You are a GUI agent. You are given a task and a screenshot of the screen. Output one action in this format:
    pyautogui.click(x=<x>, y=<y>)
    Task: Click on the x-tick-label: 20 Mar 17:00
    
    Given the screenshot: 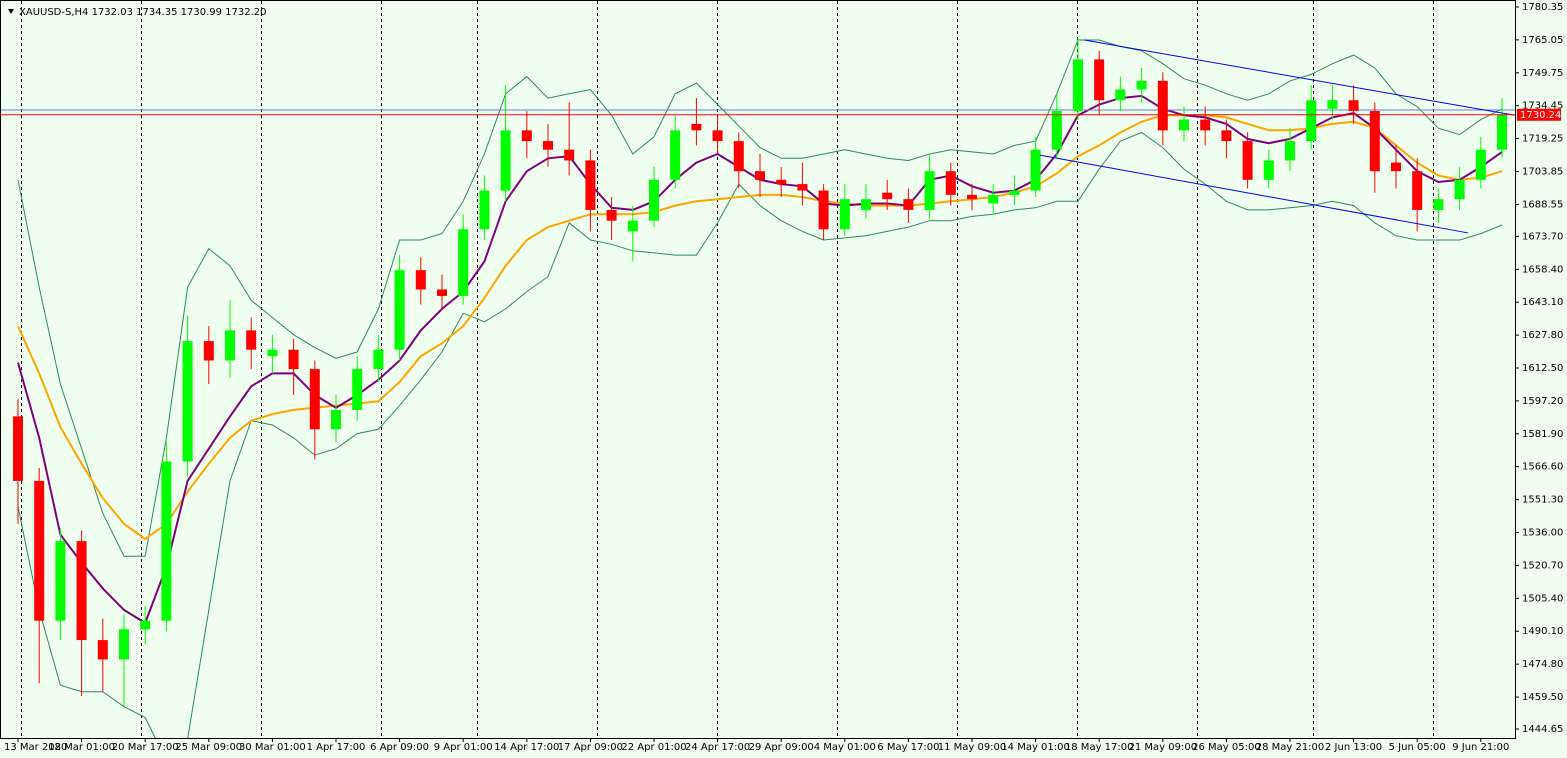 What is the action you would take?
    pyautogui.click(x=145, y=747)
    